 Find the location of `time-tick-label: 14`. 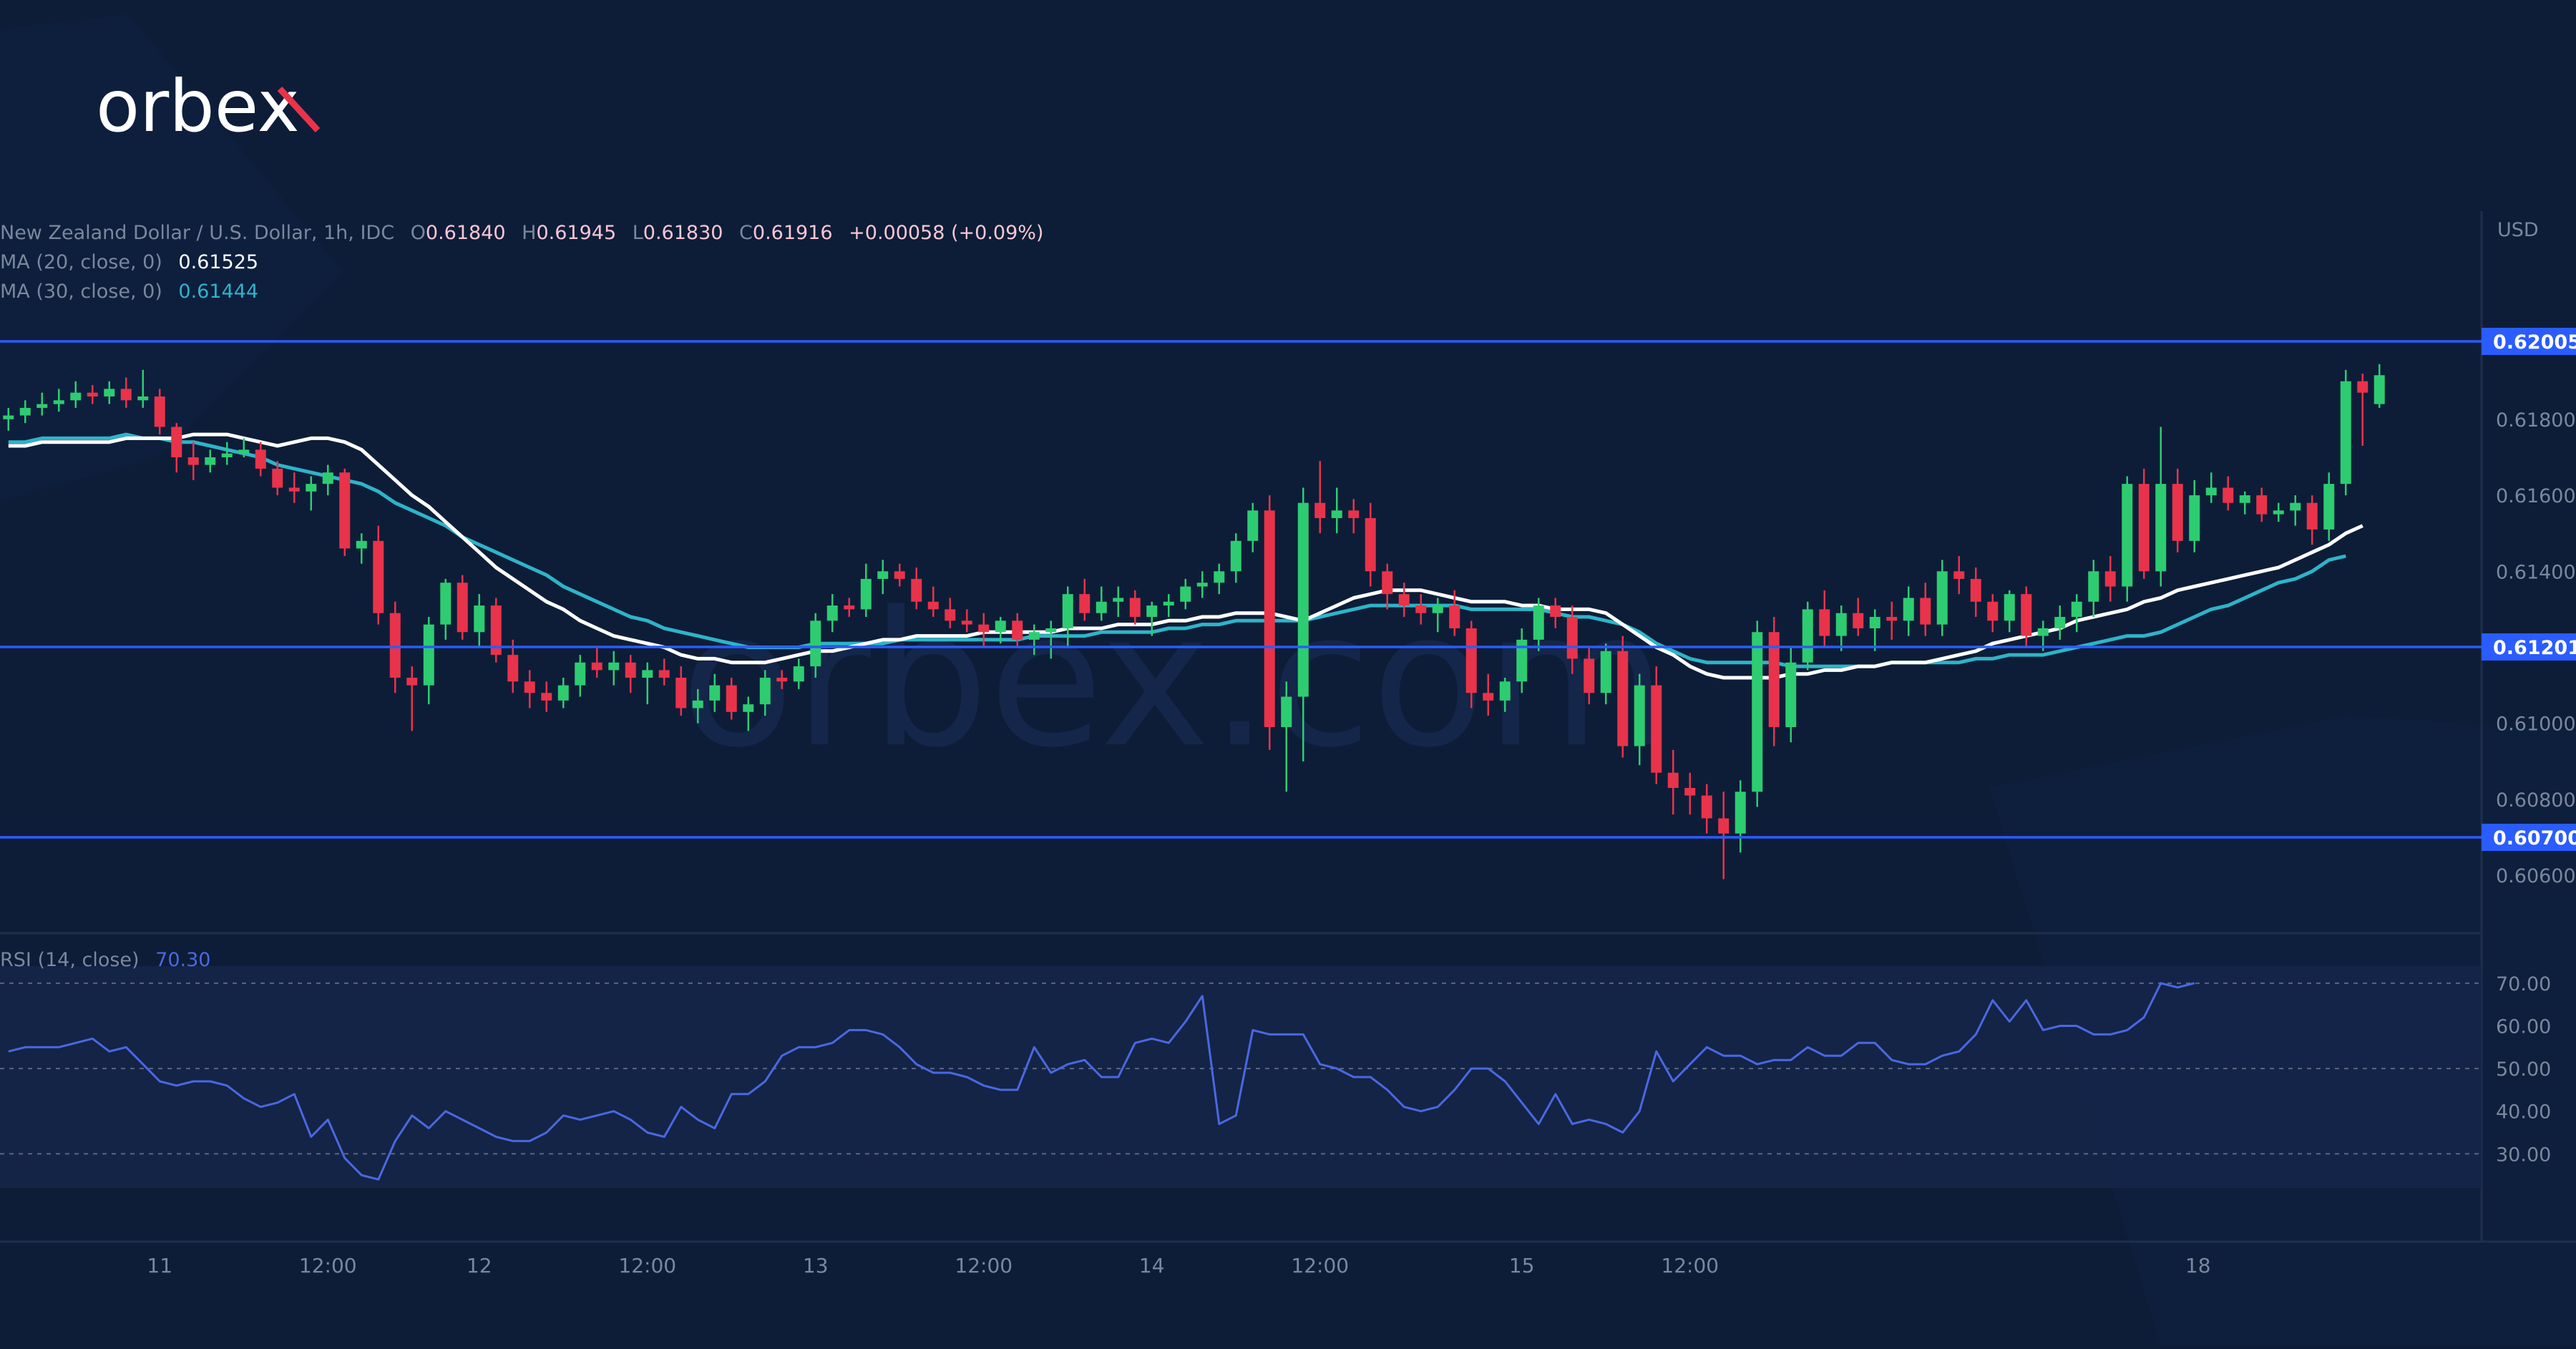

time-tick-label: 14 is located at coordinates (1152, 1265).